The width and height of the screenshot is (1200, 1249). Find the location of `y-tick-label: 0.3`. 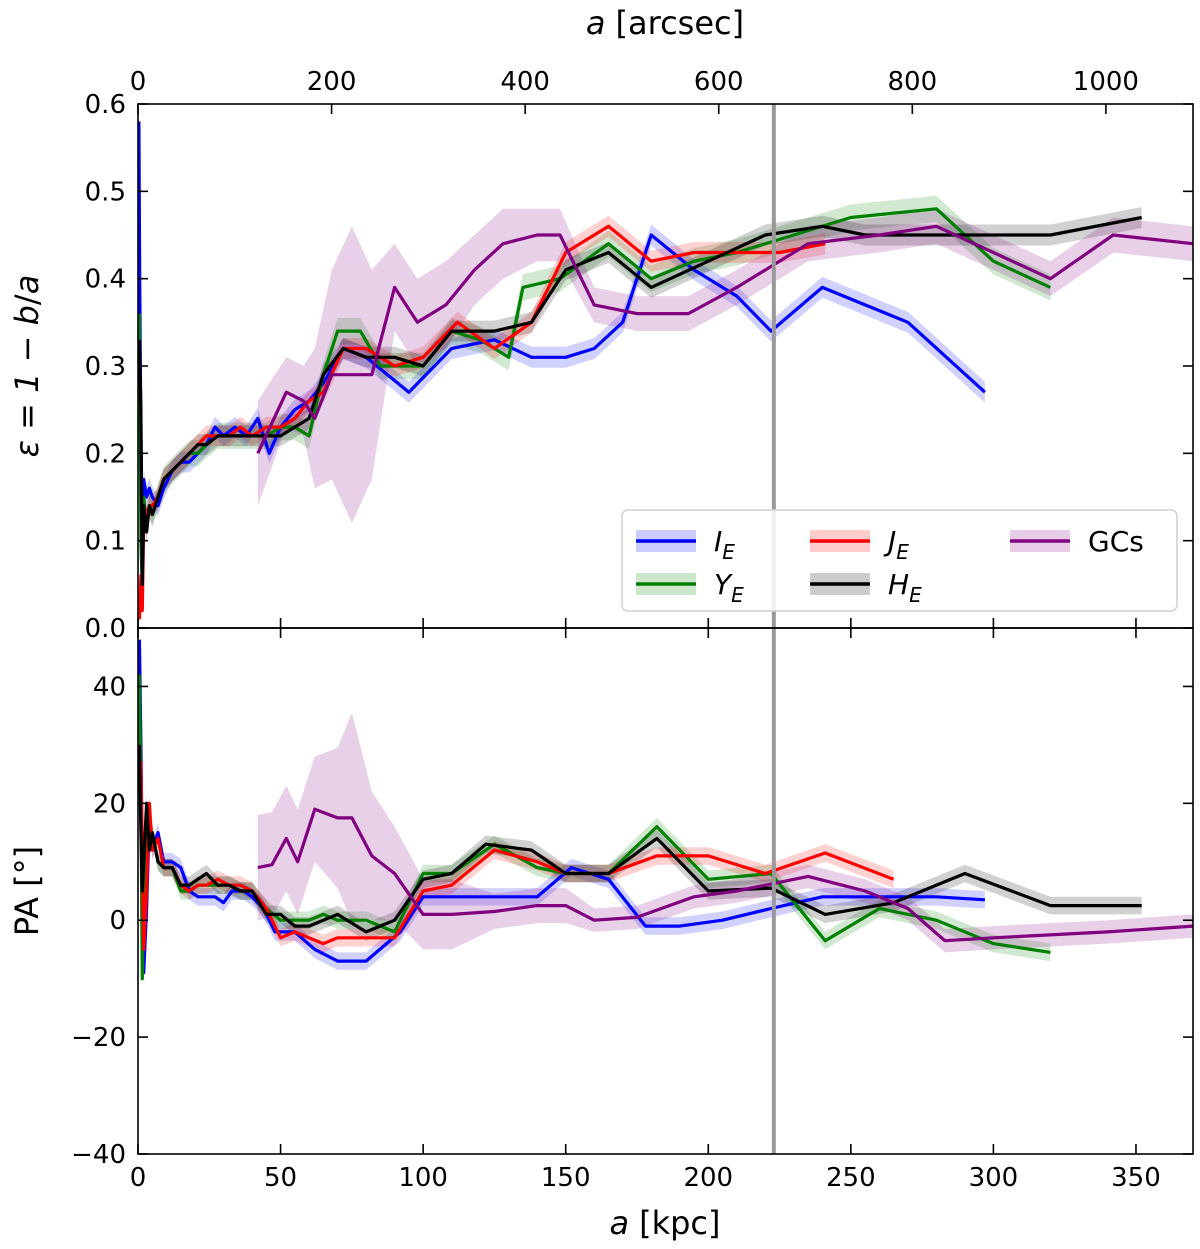

y-tick-label: 0.3 is located at coordinates (105, 367).